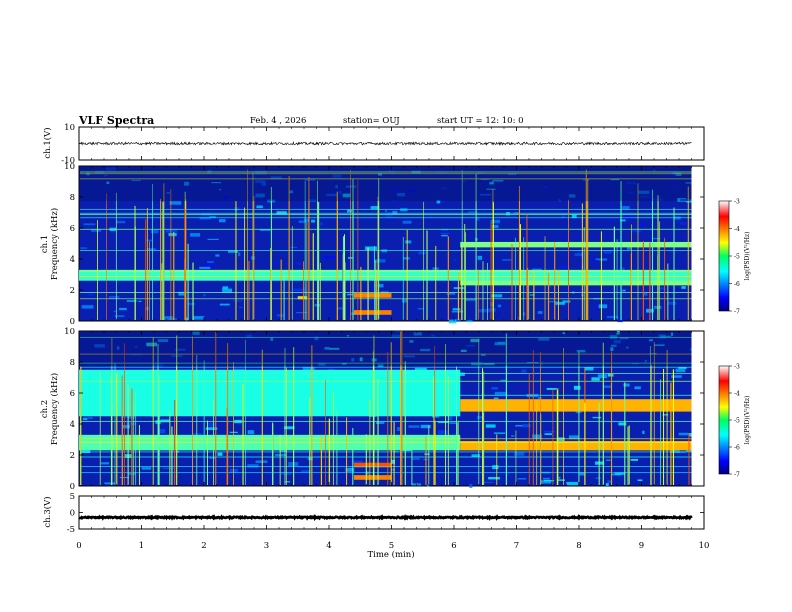  What do you see at coordinates (391, 512) in the screenshot?
I see `ch3-waveform-frame` at bounding box center [391, 512].